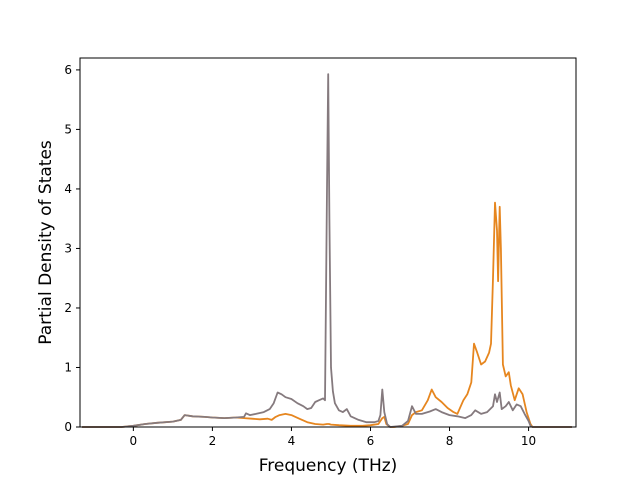 This screenshot has width=640, height=480. I want to click on x-tick-label: 0, so click(134, 441).